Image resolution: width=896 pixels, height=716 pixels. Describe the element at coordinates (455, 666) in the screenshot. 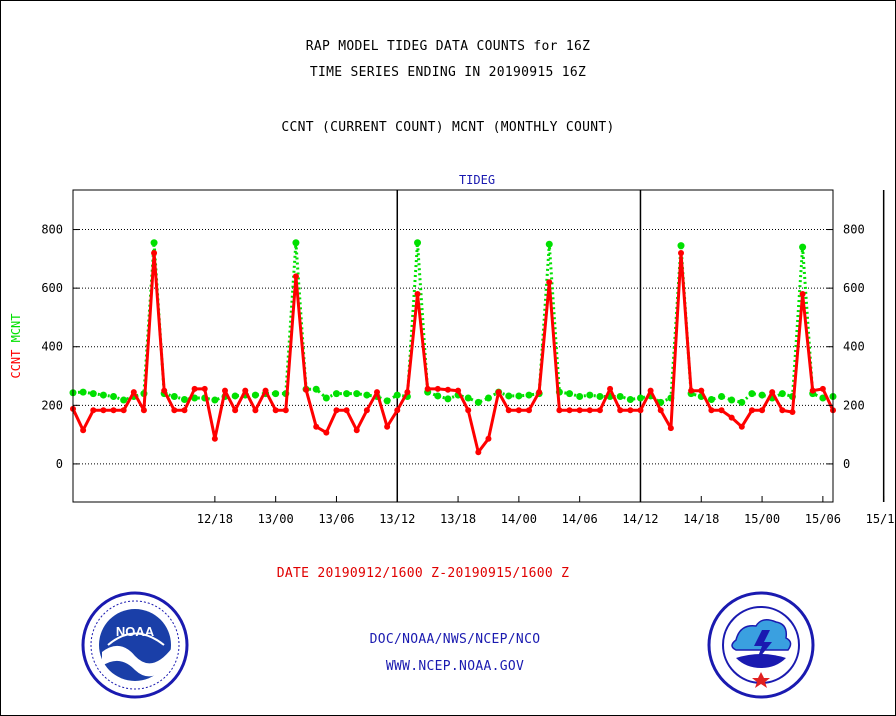

I see `url-label: WWW.NCEP.NOAA.GOV` at that location.